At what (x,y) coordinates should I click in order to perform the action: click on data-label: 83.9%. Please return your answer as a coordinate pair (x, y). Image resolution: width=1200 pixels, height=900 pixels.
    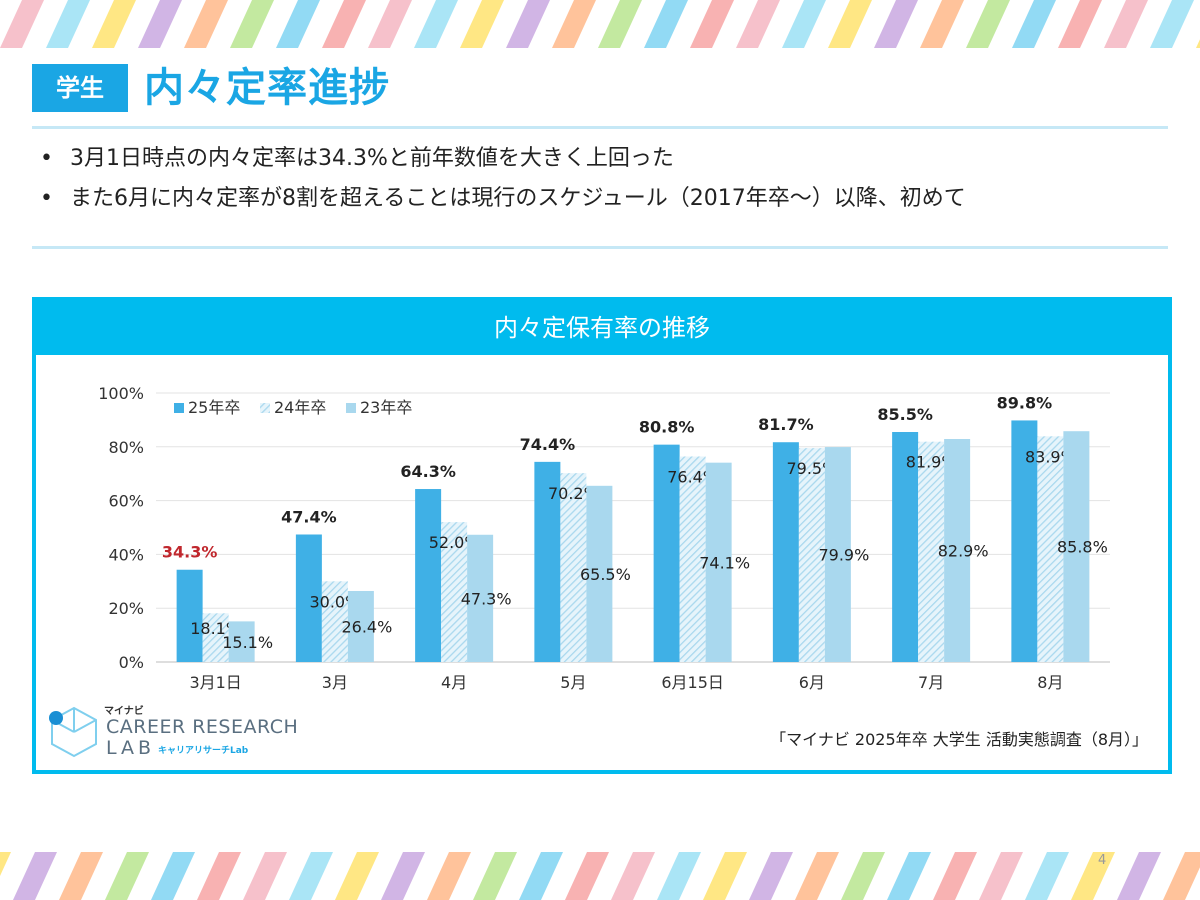
    Looking at the image, I should click on (1050, 456).